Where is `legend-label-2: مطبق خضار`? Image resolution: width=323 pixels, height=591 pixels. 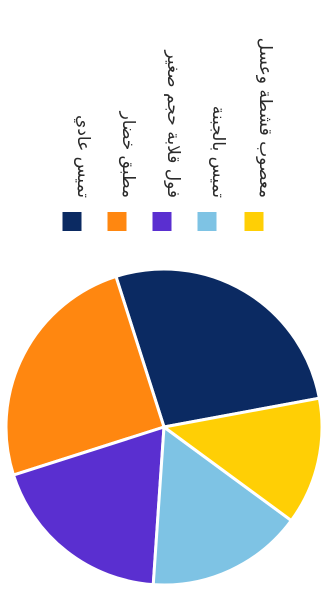 legend-label-2: مطبق خضار is located at coordinates (128, 154).